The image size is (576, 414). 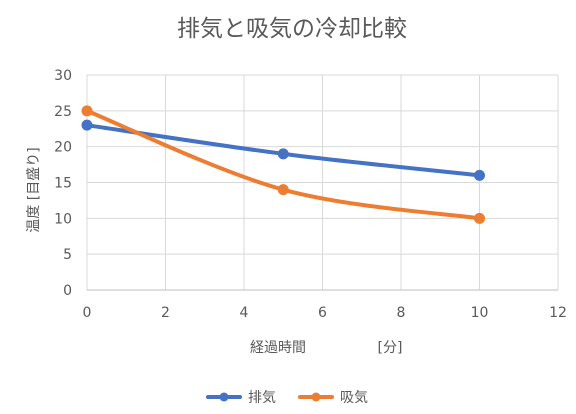 What do you see at coordinates (354, 398) in the screenshot?
I see `legend-label-intake: 吸気` at bounding box center [354, 398].